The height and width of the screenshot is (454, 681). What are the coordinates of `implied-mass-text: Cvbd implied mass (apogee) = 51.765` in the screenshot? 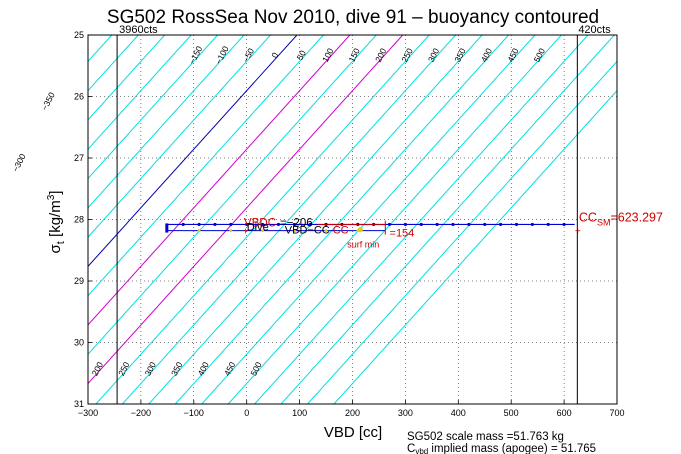 It's located at (501, 448).